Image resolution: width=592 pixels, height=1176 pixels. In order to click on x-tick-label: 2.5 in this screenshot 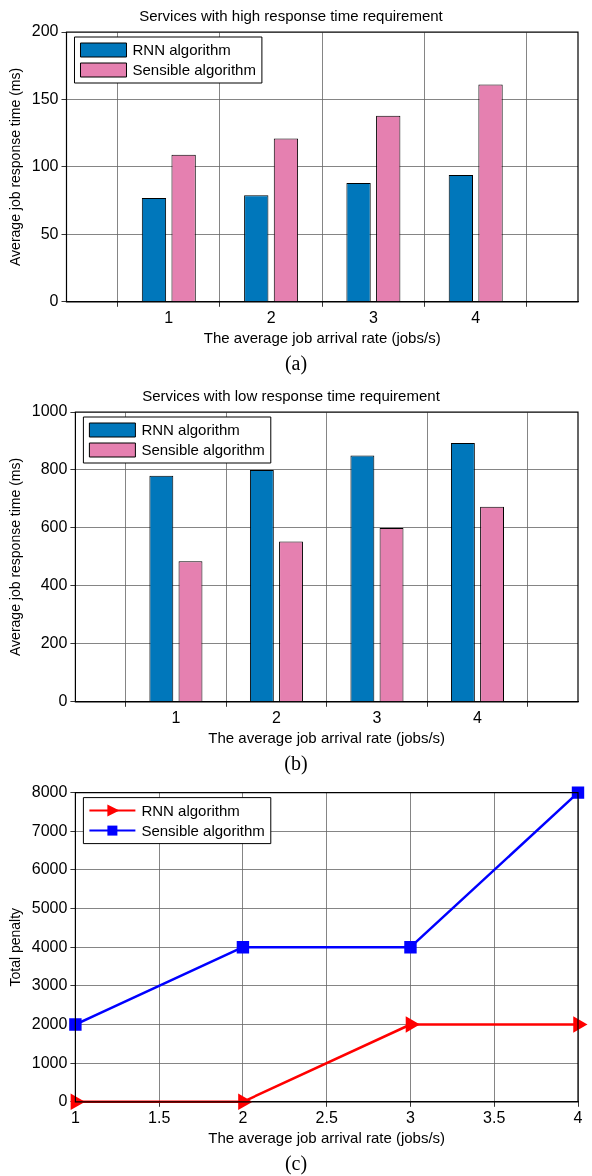, I will do `click(326, 1117)`.